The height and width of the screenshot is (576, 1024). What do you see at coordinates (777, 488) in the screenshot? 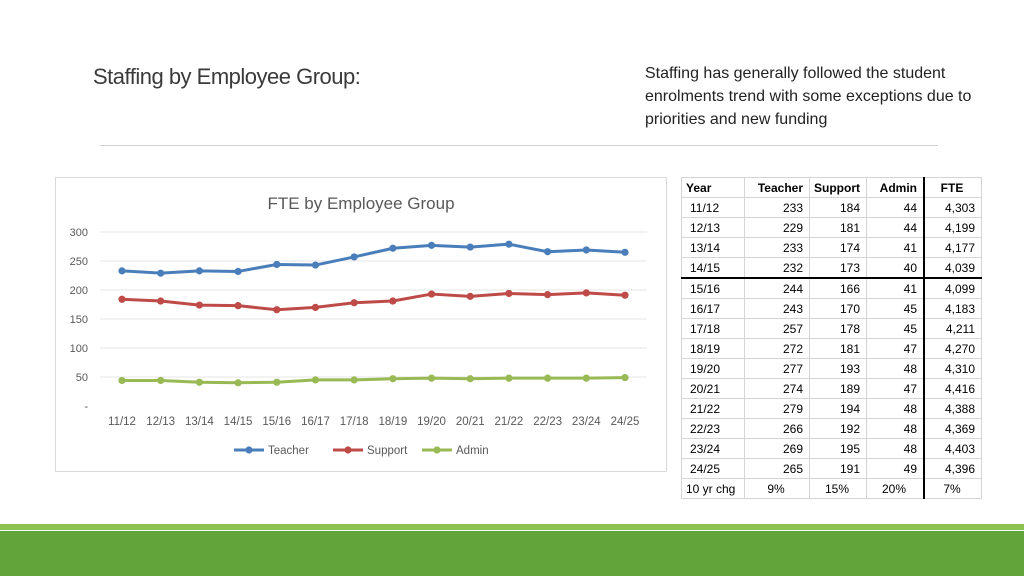
I see `change-value-cell: 9%` at bounding box center [777, 488].